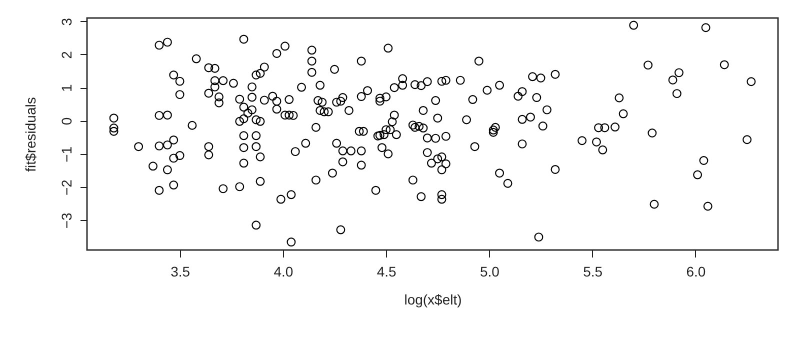 This screenshot has height=345, width=800. What do you see at coordinates (180, 272) in the screenshot?
I see `x-tick-label: 3.5` at bounding box center [180, 272].